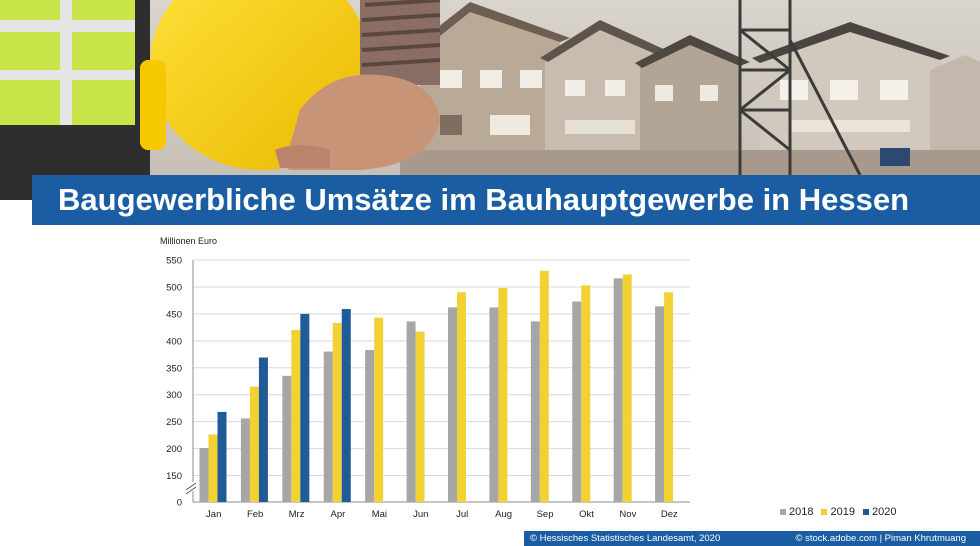  Describe the element at coordinates (627, 514) in the screenshot. I see `x-tick-label: Nov` at that location.